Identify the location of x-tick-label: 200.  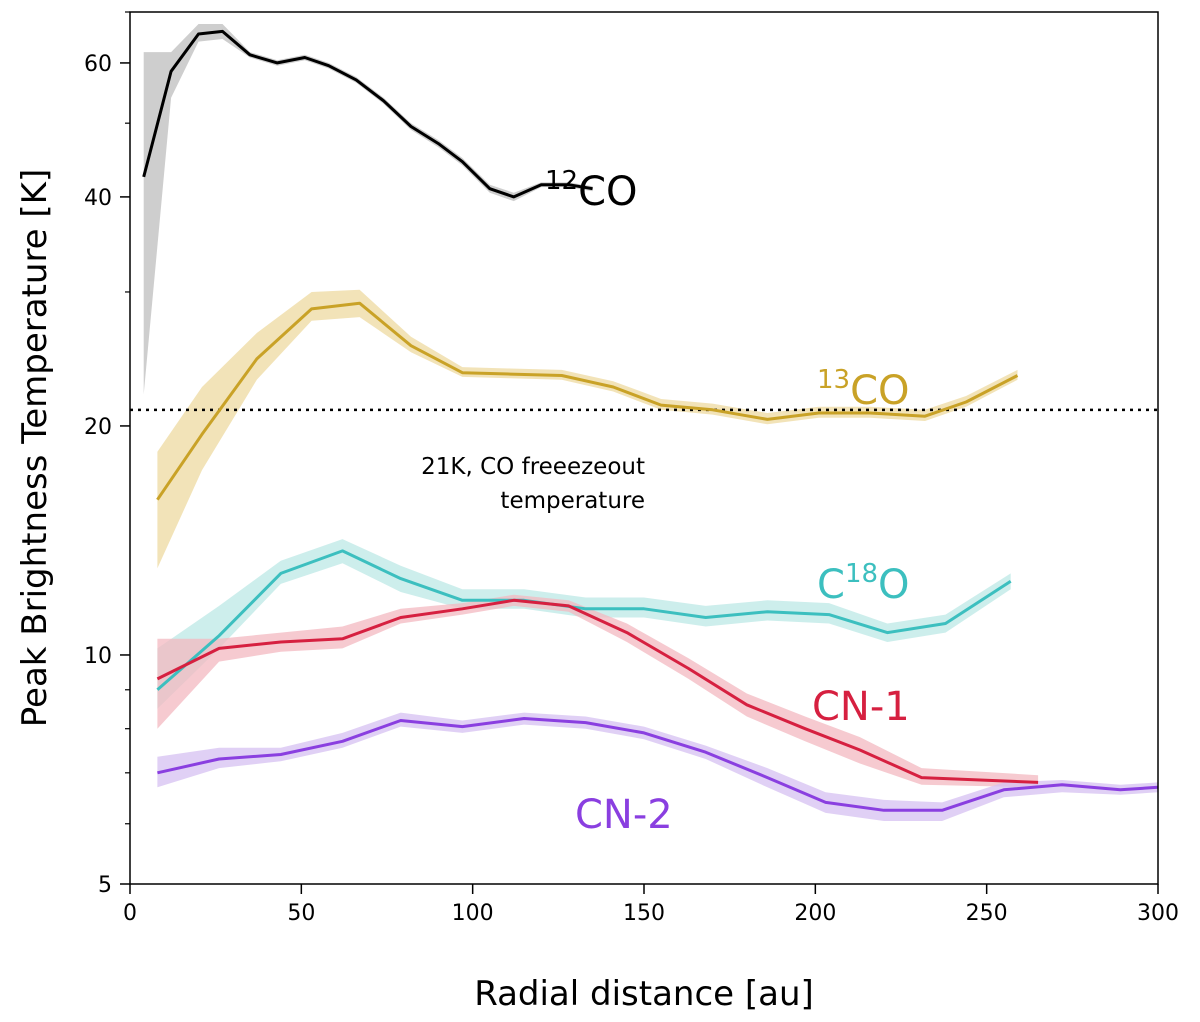
(815, 913).